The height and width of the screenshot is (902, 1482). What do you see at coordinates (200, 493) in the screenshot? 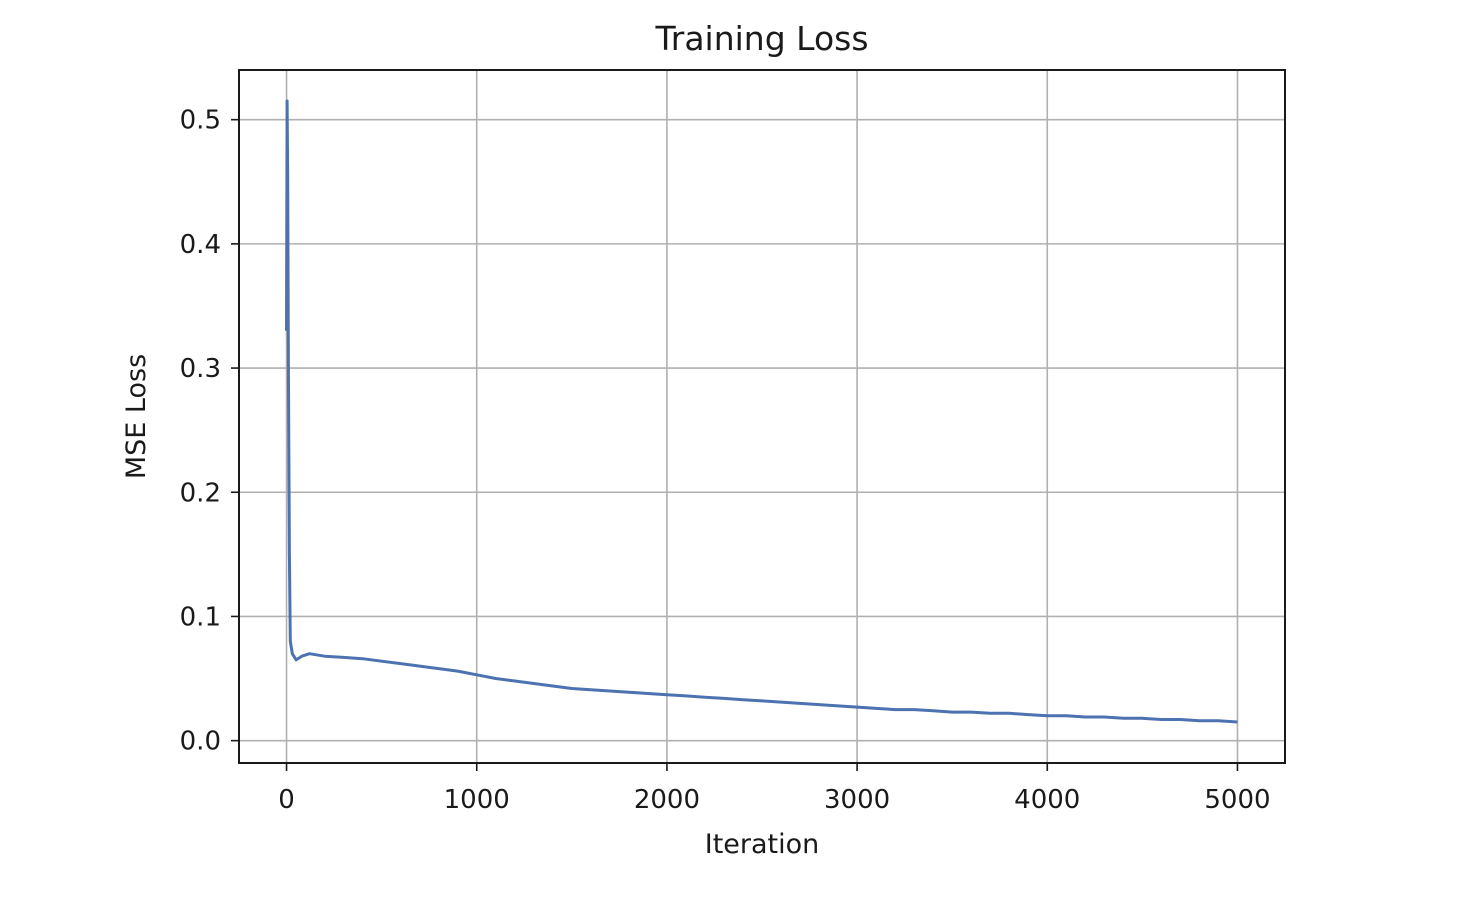
I see `y-tick-label: 0.2` at bounding box center [200, 493].